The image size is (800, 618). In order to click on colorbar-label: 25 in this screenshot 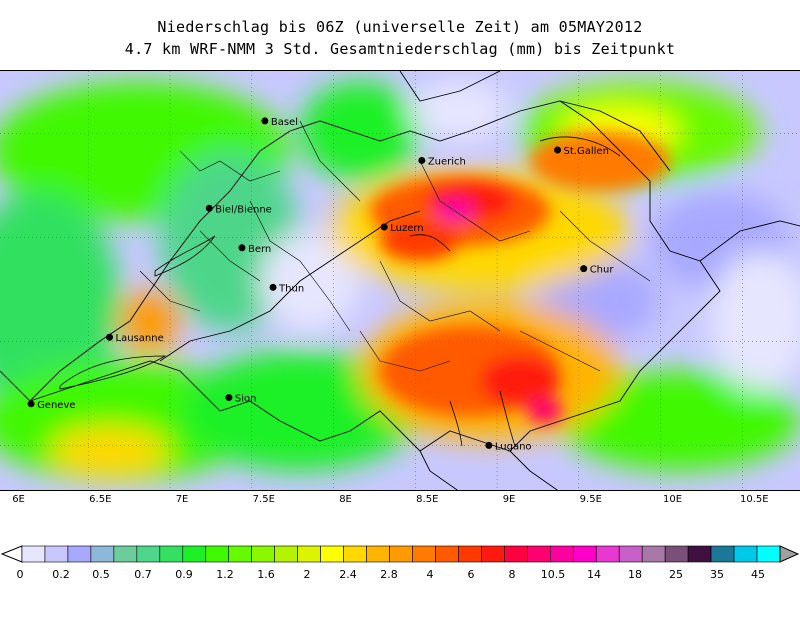, I will do `click(676, 574)`.